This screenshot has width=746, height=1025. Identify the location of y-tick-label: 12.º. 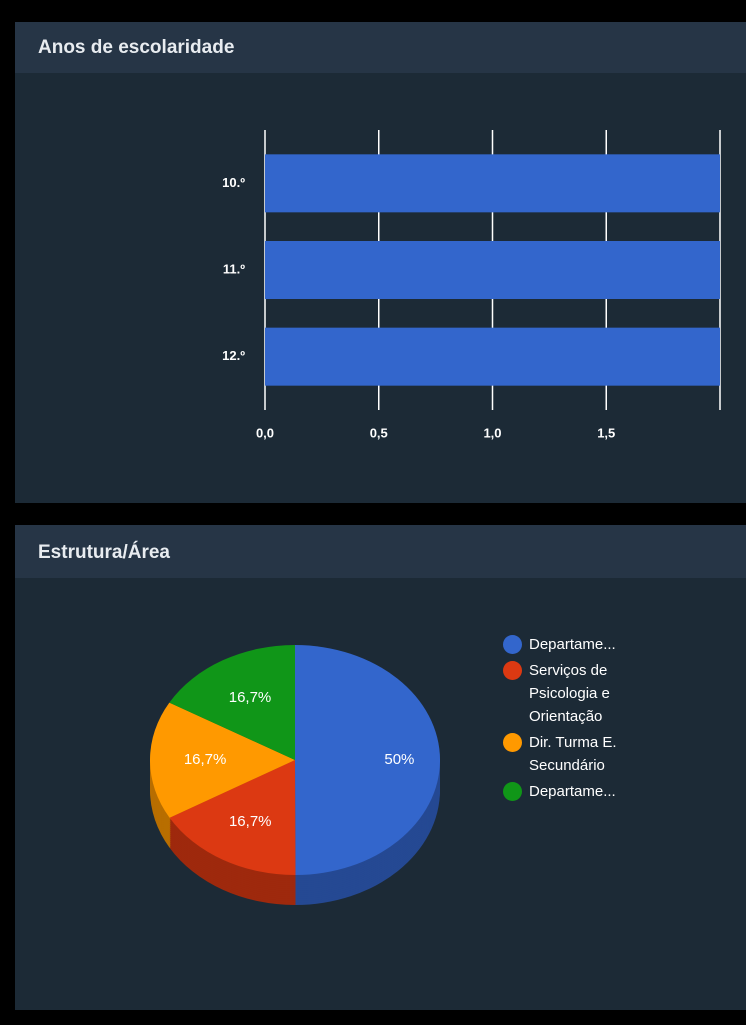
(233, 355).